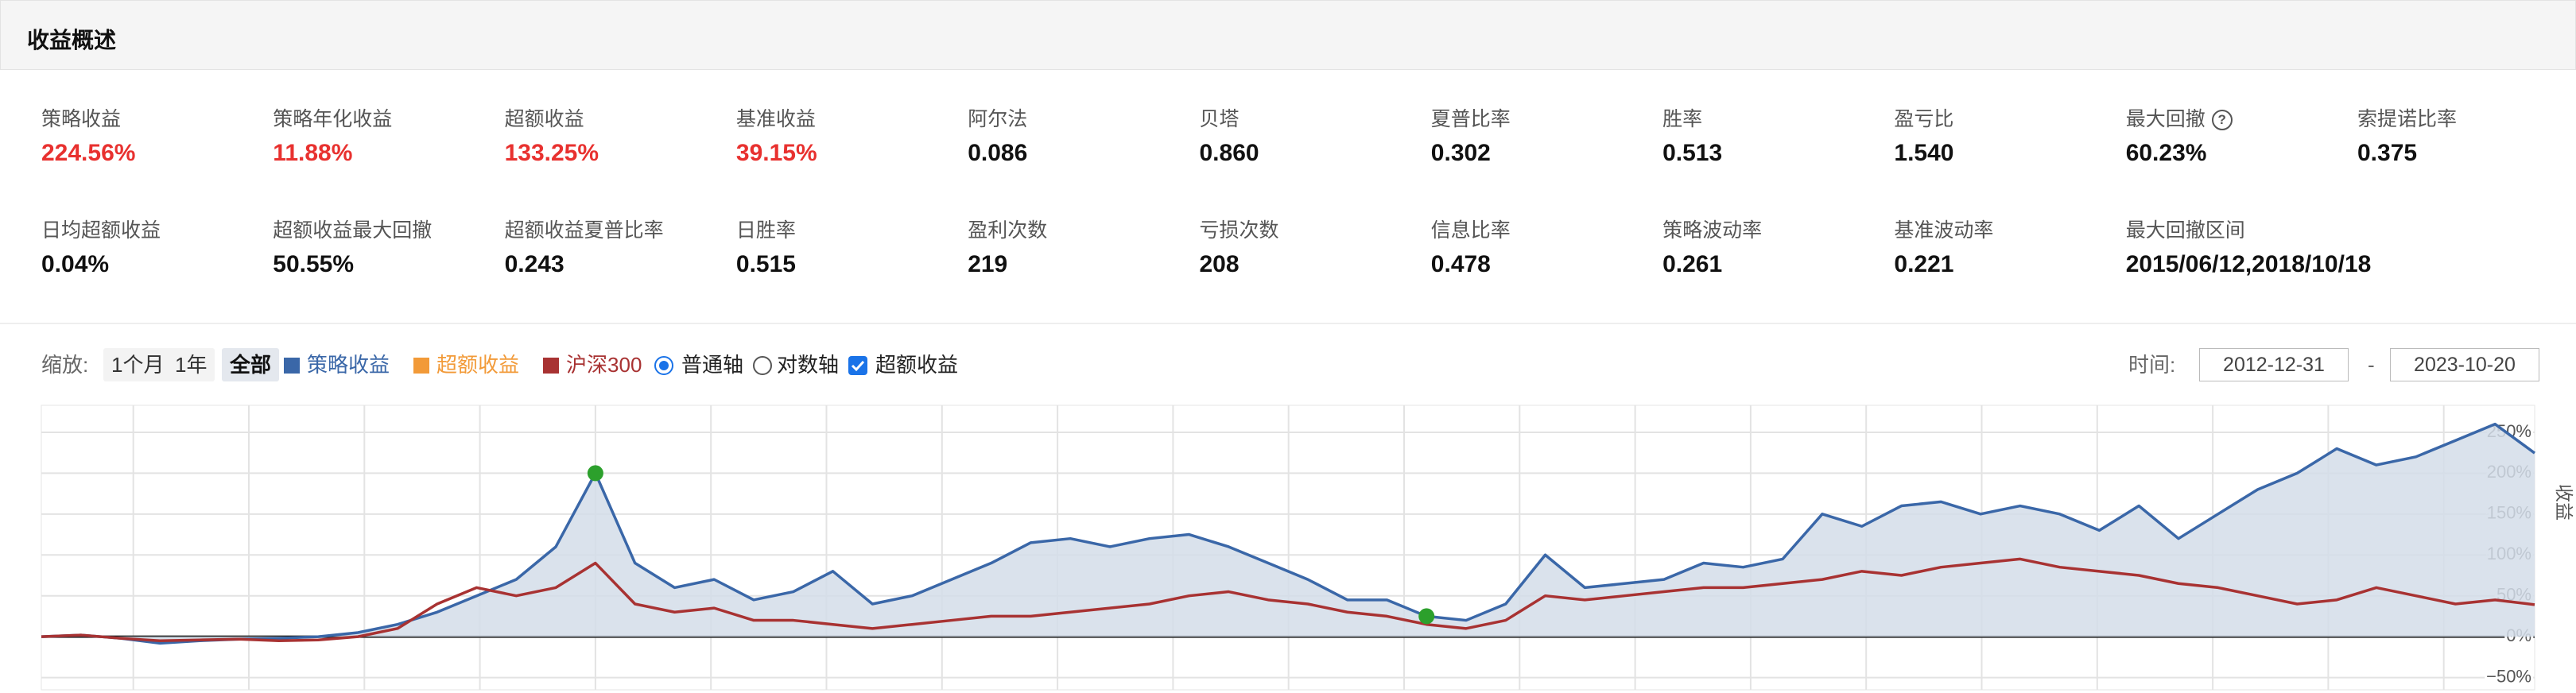  Describe the element at coordinates (2152, 365) in the screenshot. I see `time-label: 时间:` at that location.